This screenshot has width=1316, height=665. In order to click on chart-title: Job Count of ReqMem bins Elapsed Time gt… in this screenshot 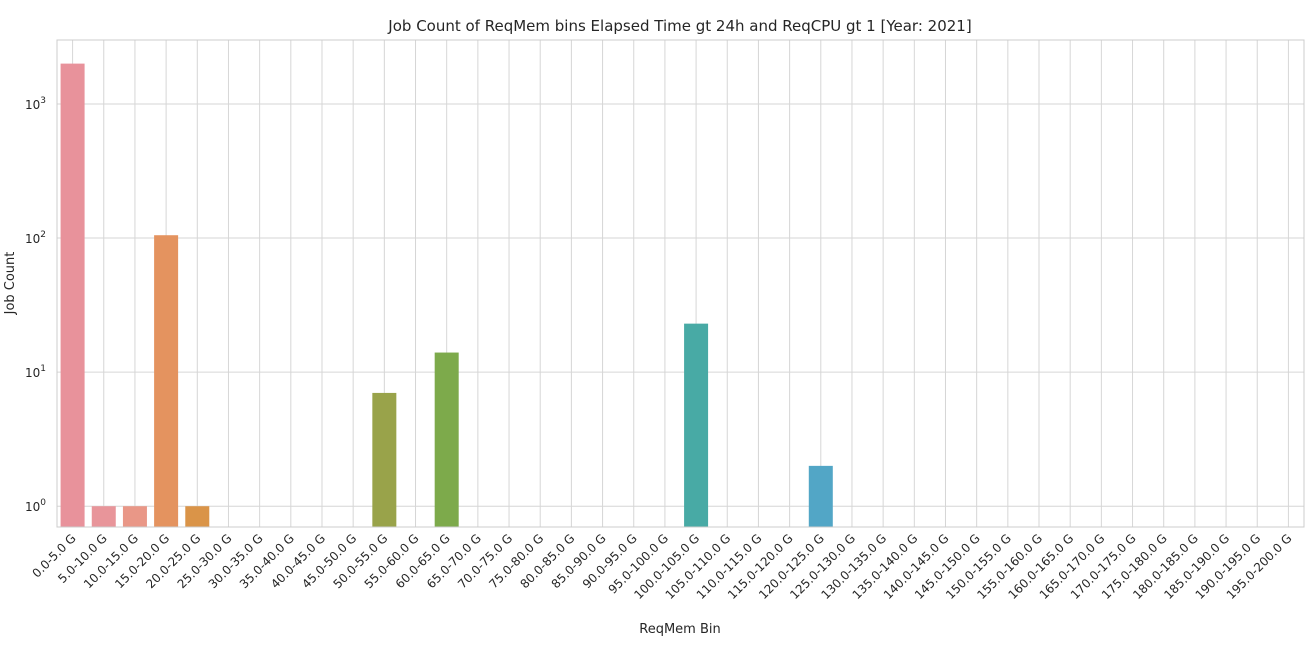, I will do `click(679, 26)`.